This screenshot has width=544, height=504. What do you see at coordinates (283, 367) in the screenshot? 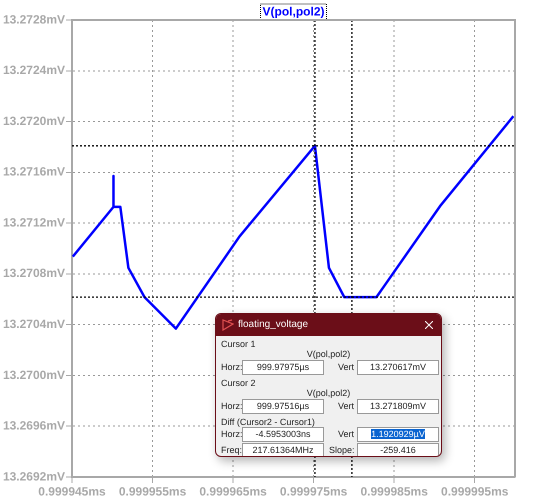
I see `text-field: 999.97975µs` at bounding box center [283, 367].